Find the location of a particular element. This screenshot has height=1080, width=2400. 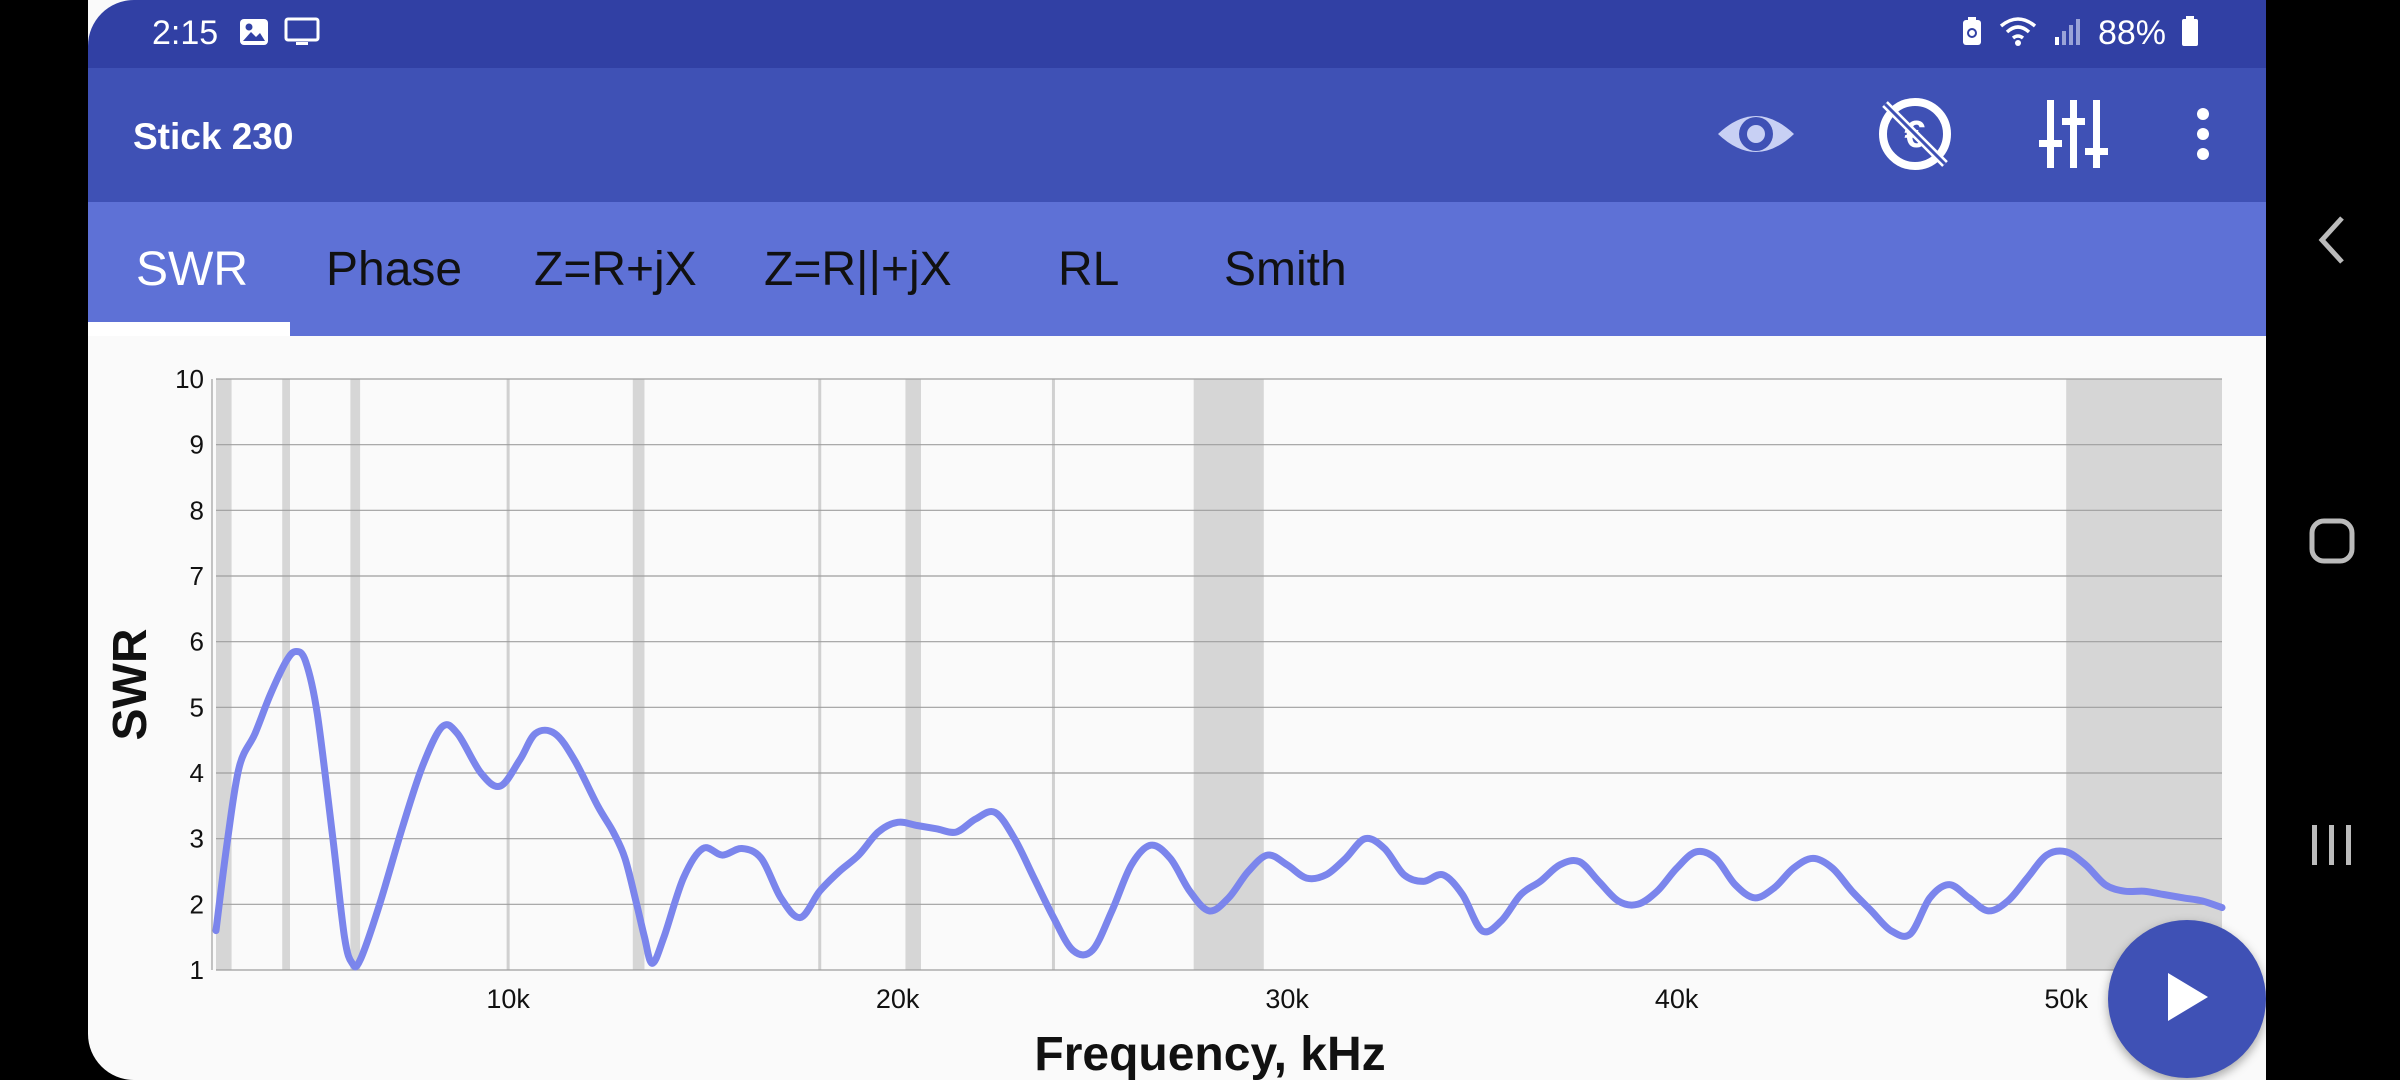

y-axis-title: SWR is located at coordinates (130, 685).